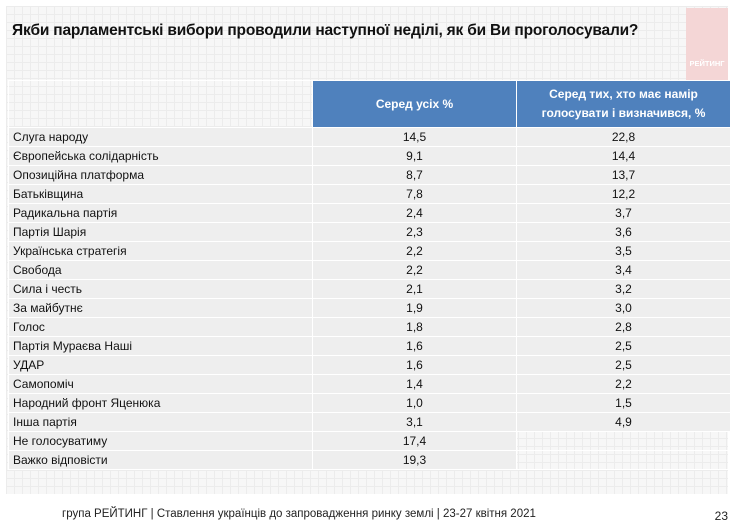 The image size is (740, 525). What do you see at coordinates (623, 384) in the screenshot?
I see `value-decided: 2,2` at bounding box center [623, 384].